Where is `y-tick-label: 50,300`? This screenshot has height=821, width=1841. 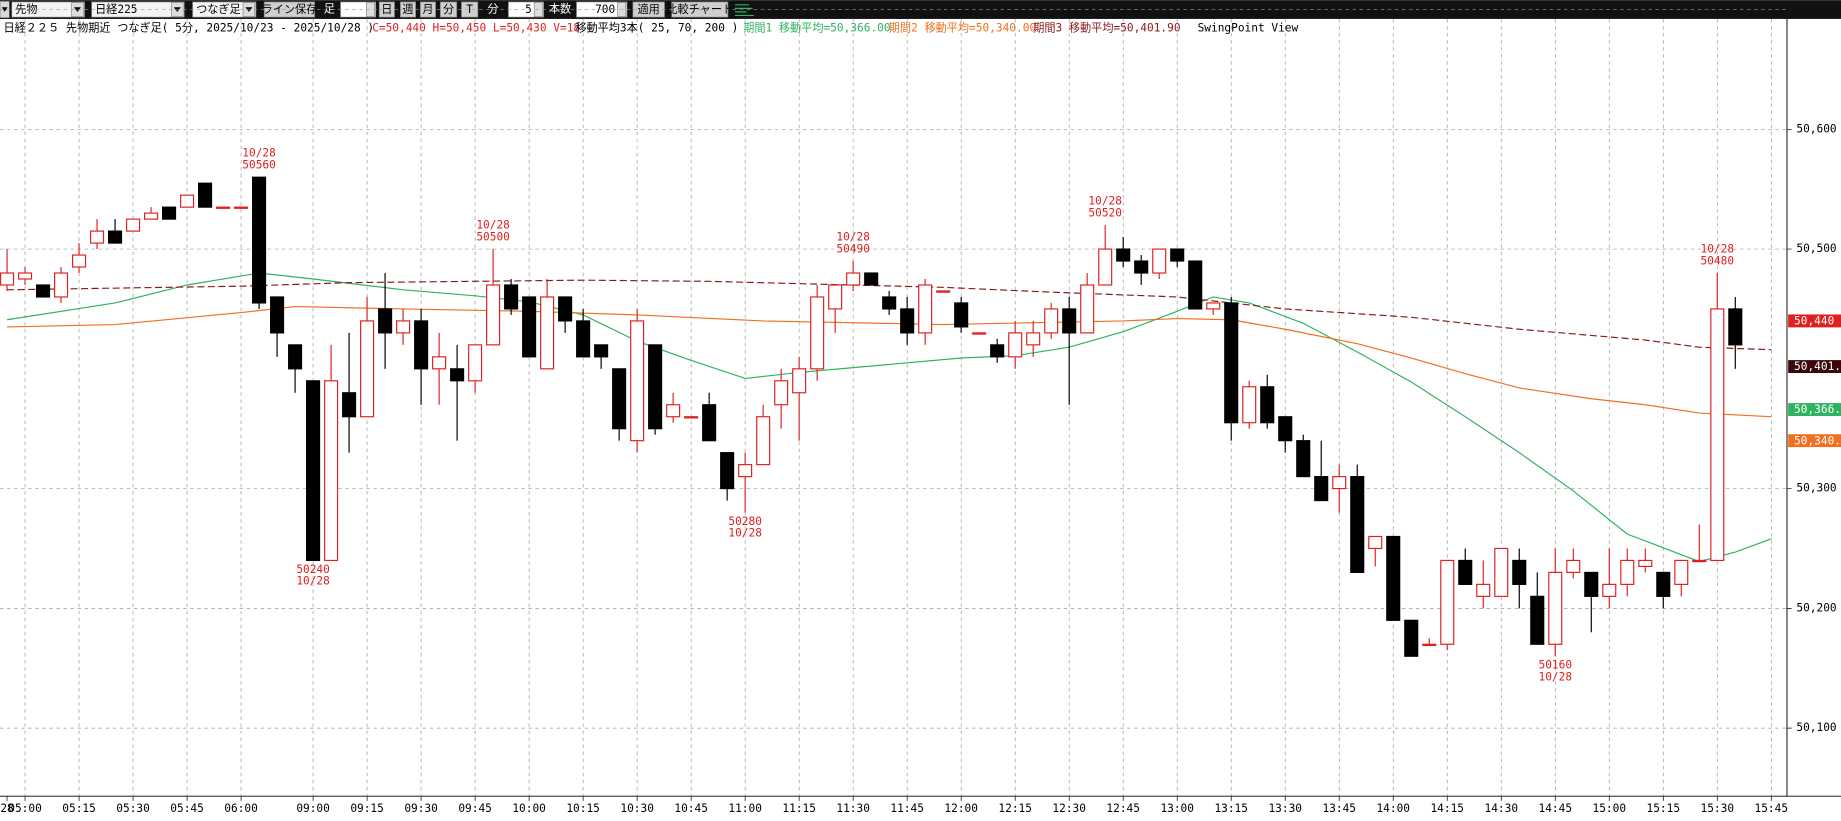 y-tick-label: 50,300 is located at coordinates (1816, 488).